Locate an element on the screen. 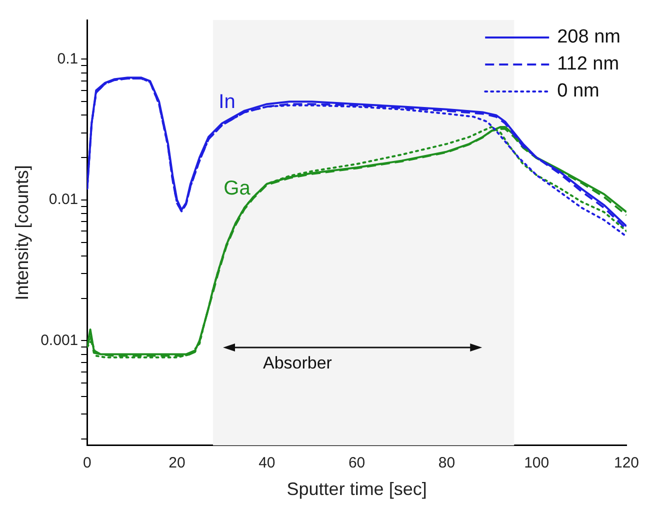 The width and height of the screenshot is (650, 513). annotation: Ga is located at coordinates (238, 188).